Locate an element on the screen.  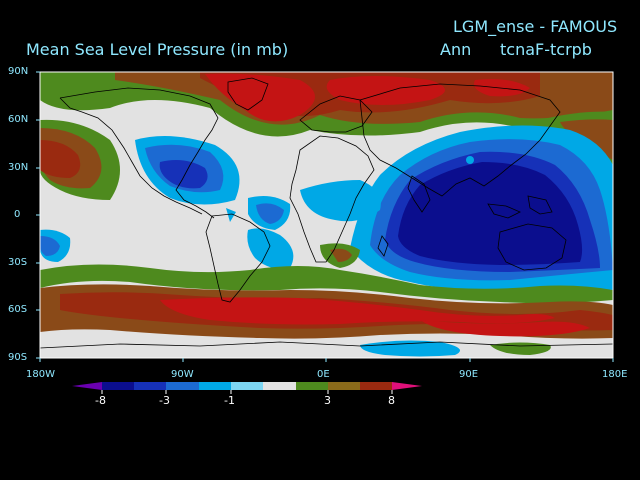
lat-tick-label: 0 is located at coordinates (17, 214).